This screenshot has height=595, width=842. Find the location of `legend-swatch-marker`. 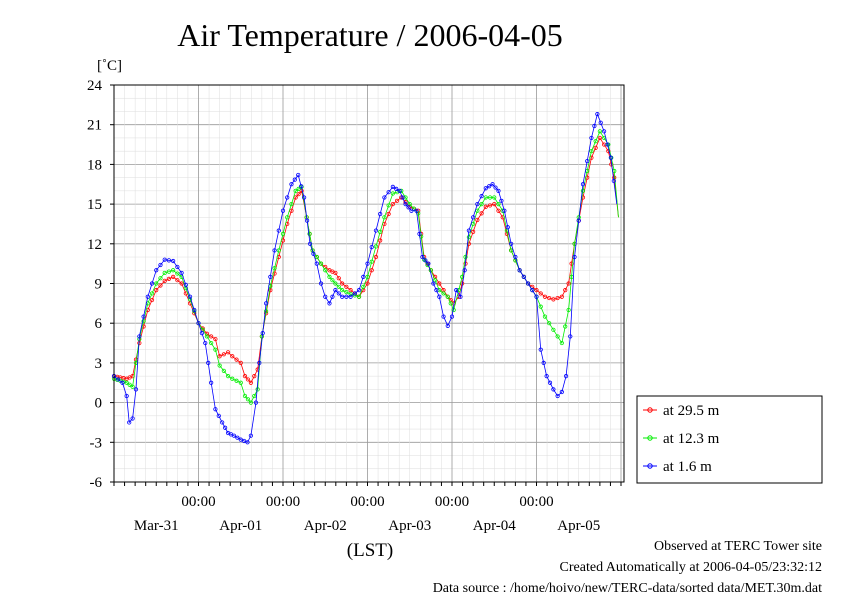

legend-swatch-marker is located at coordinates (650, 410).